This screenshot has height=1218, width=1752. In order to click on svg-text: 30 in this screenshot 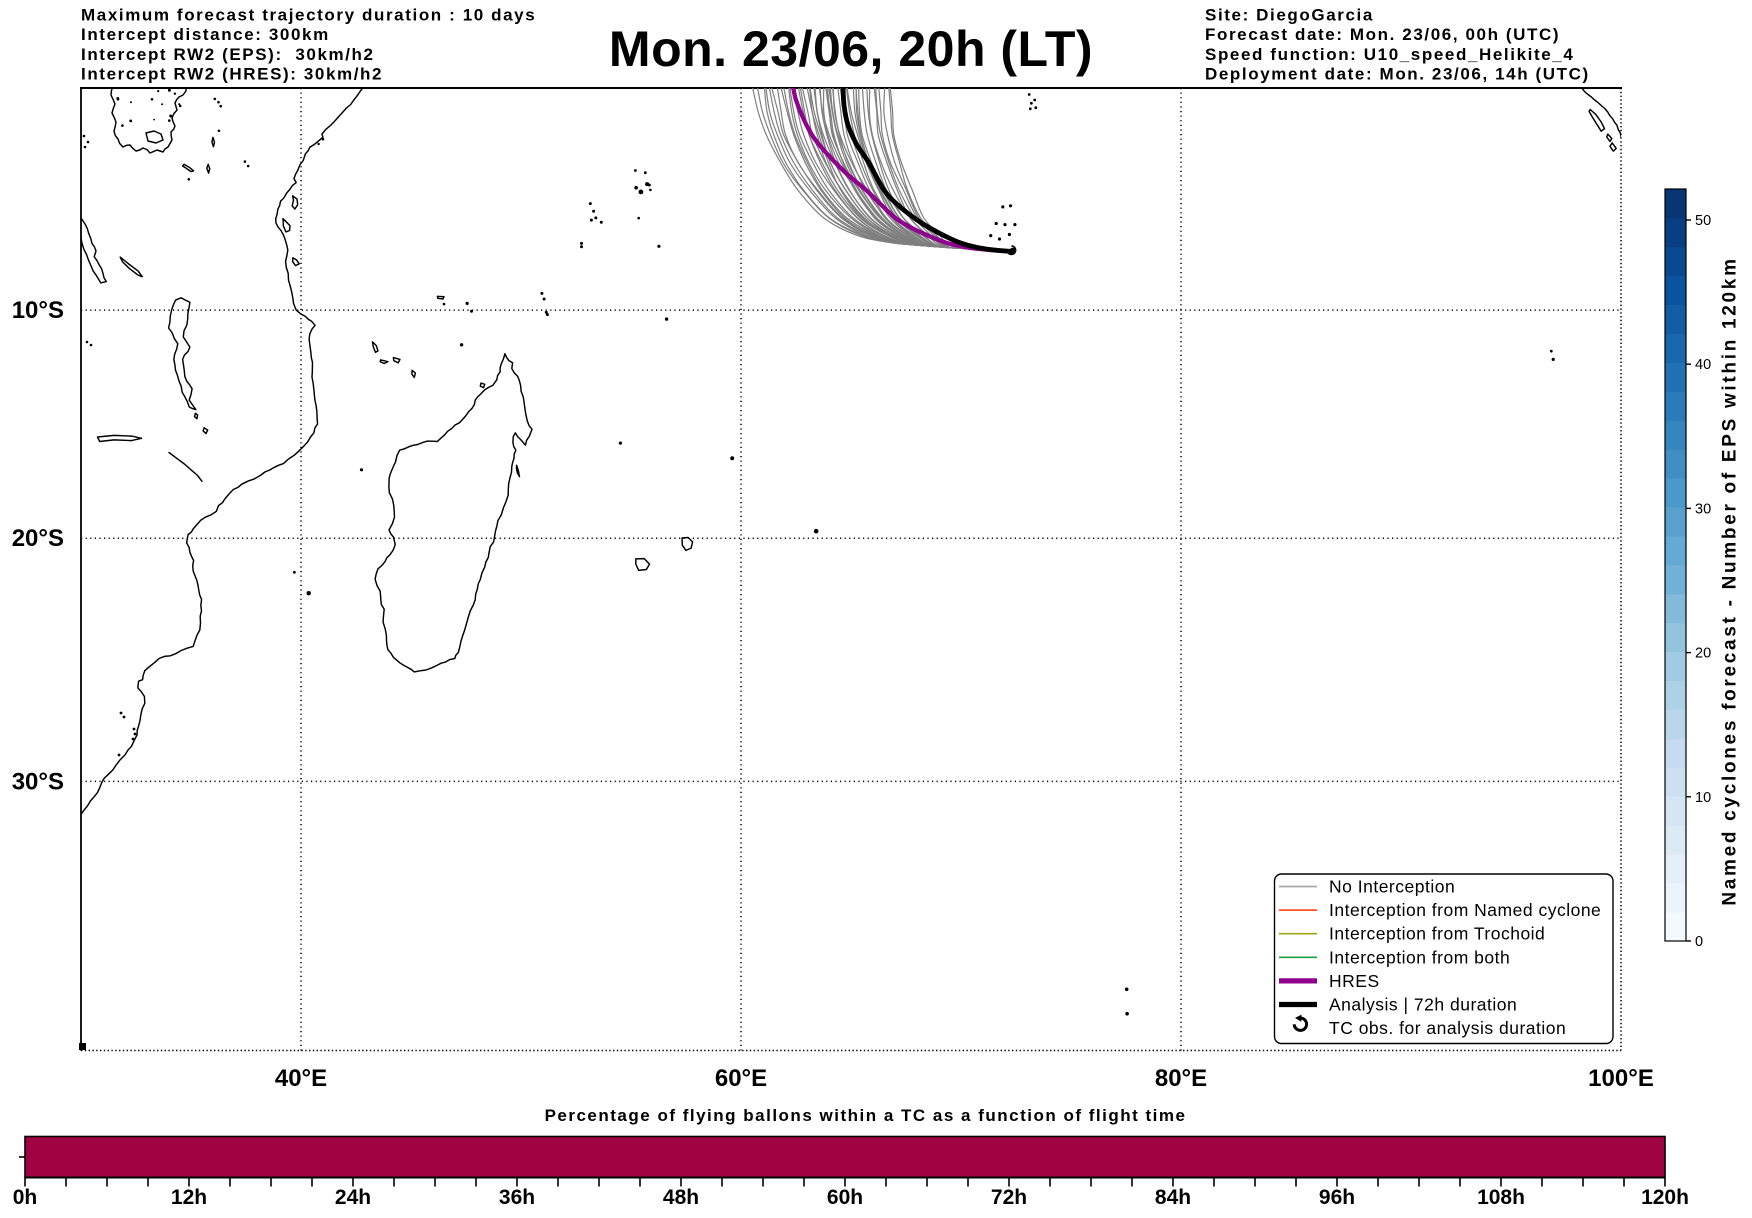, I will do `click(1703, 509)`.